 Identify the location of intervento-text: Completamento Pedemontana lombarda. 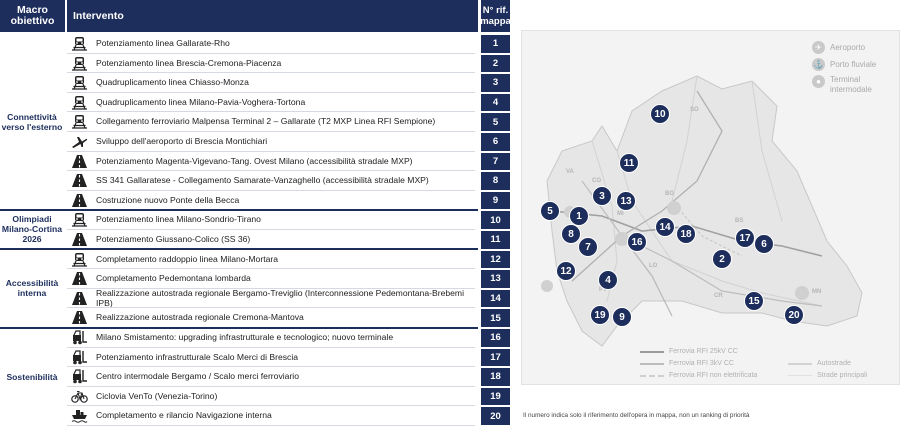
(173, 278).